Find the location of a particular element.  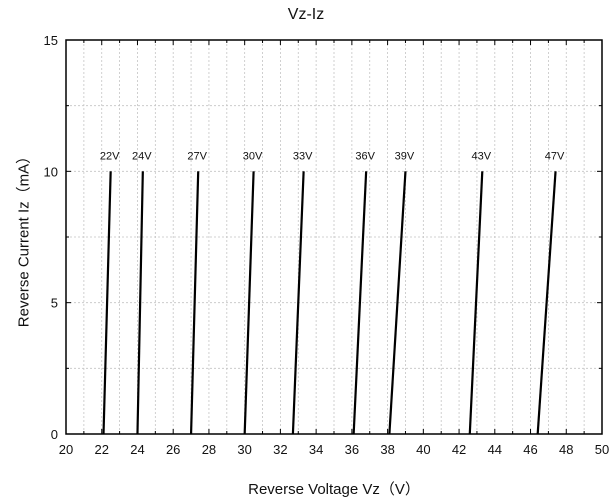

y-tick-label: 15 is located at coordinates (51, 40).